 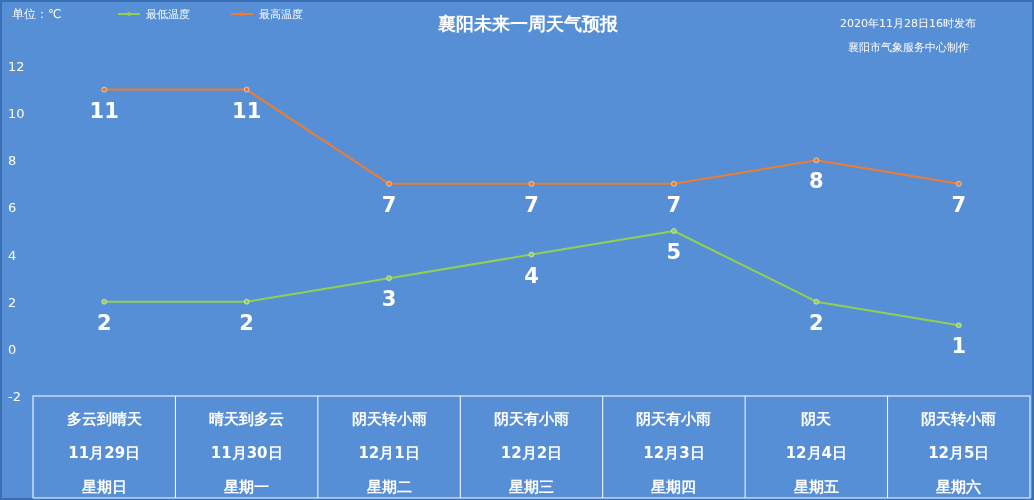 I want to click on text: 2020年11月28日16时发布, so click(x=908, y=23).